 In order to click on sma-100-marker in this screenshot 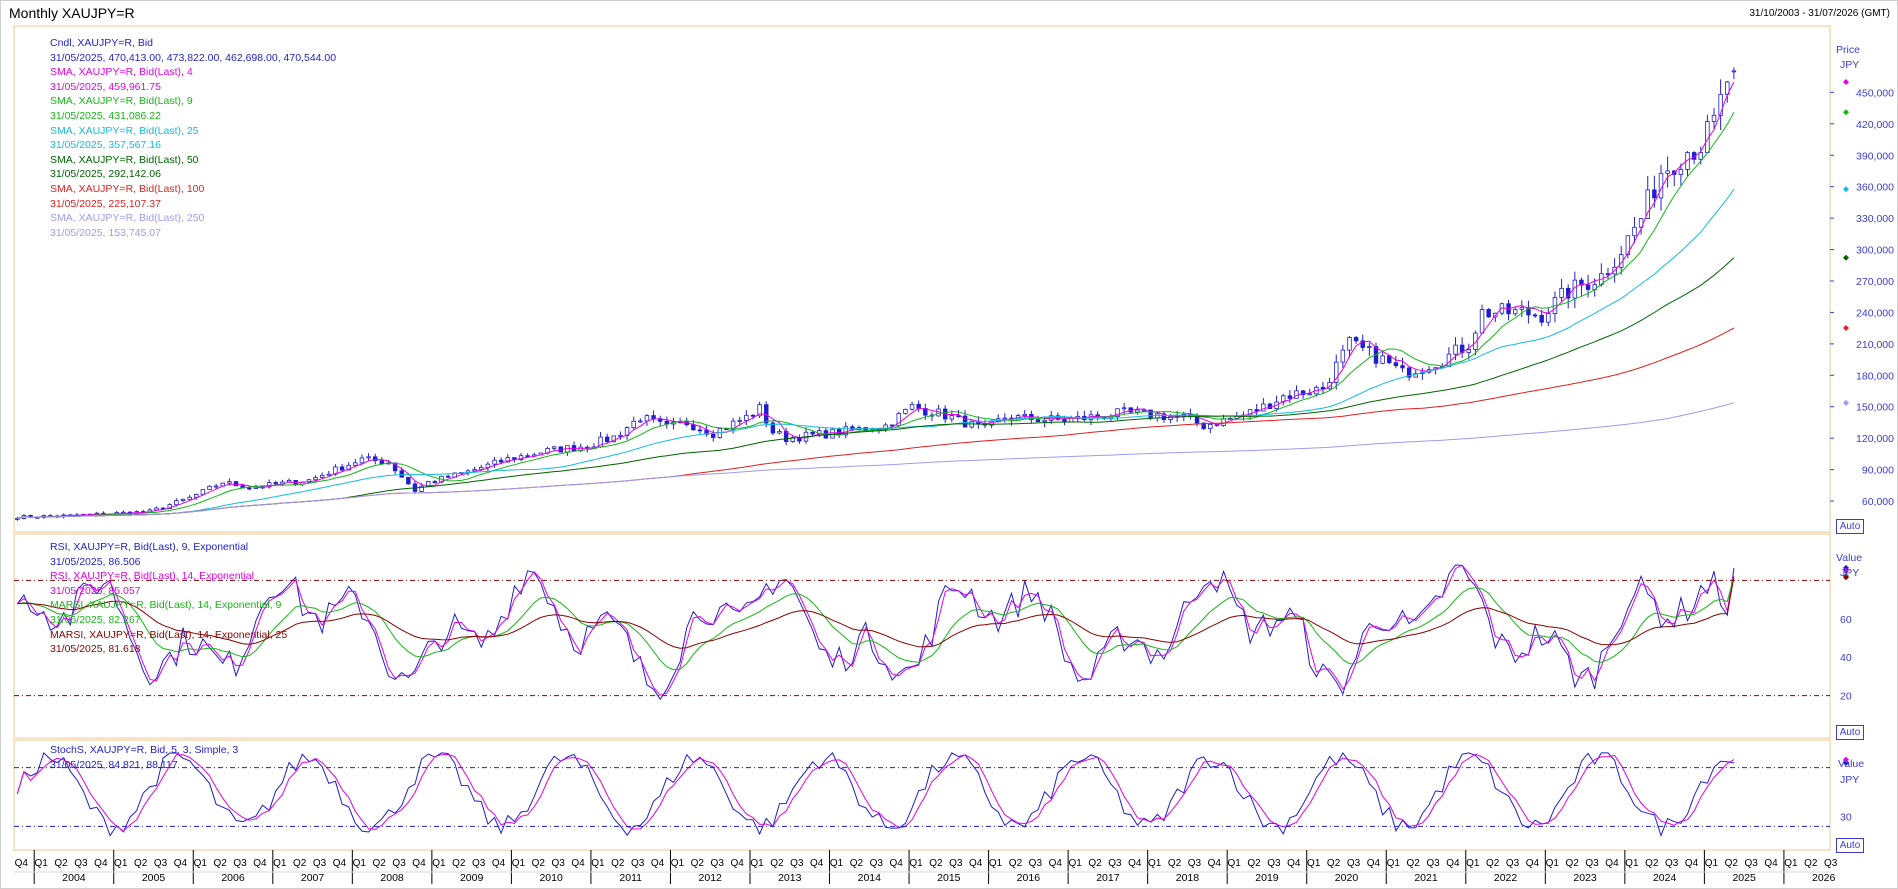, I will do `click(1846, 328)`.